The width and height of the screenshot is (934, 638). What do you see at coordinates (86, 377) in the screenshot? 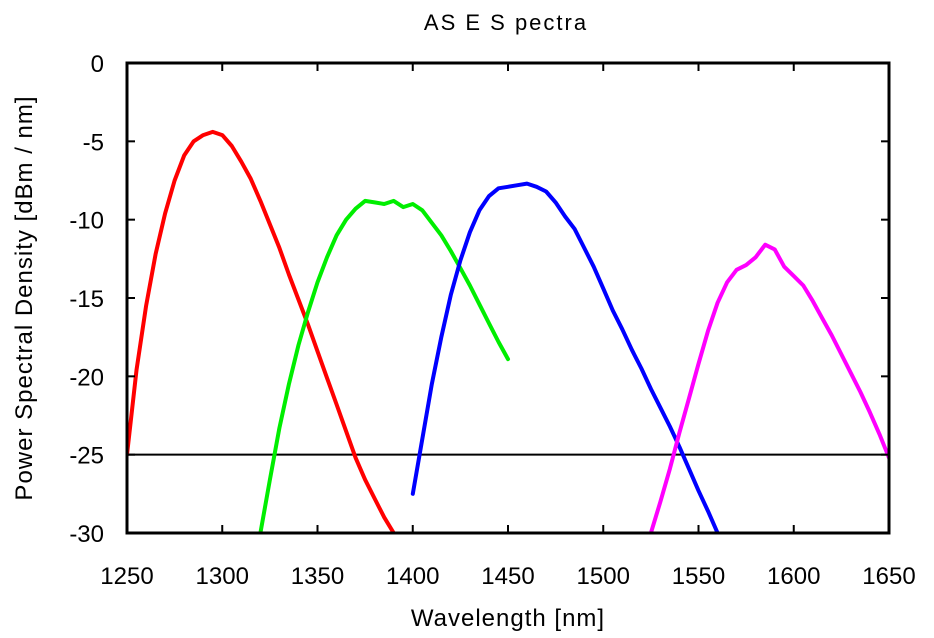
I see `y-tick-label: -20` at bounding box center [86, 377].